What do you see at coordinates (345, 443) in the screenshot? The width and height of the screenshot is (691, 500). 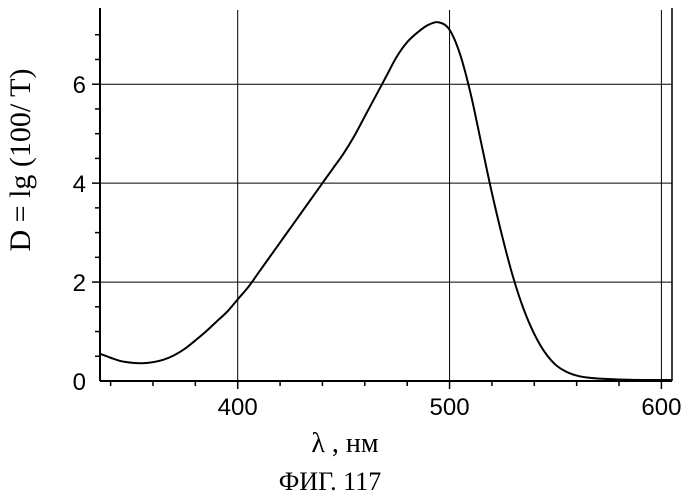 I see `x-axis-title: λ , нм` at bounding box center [345, 443].